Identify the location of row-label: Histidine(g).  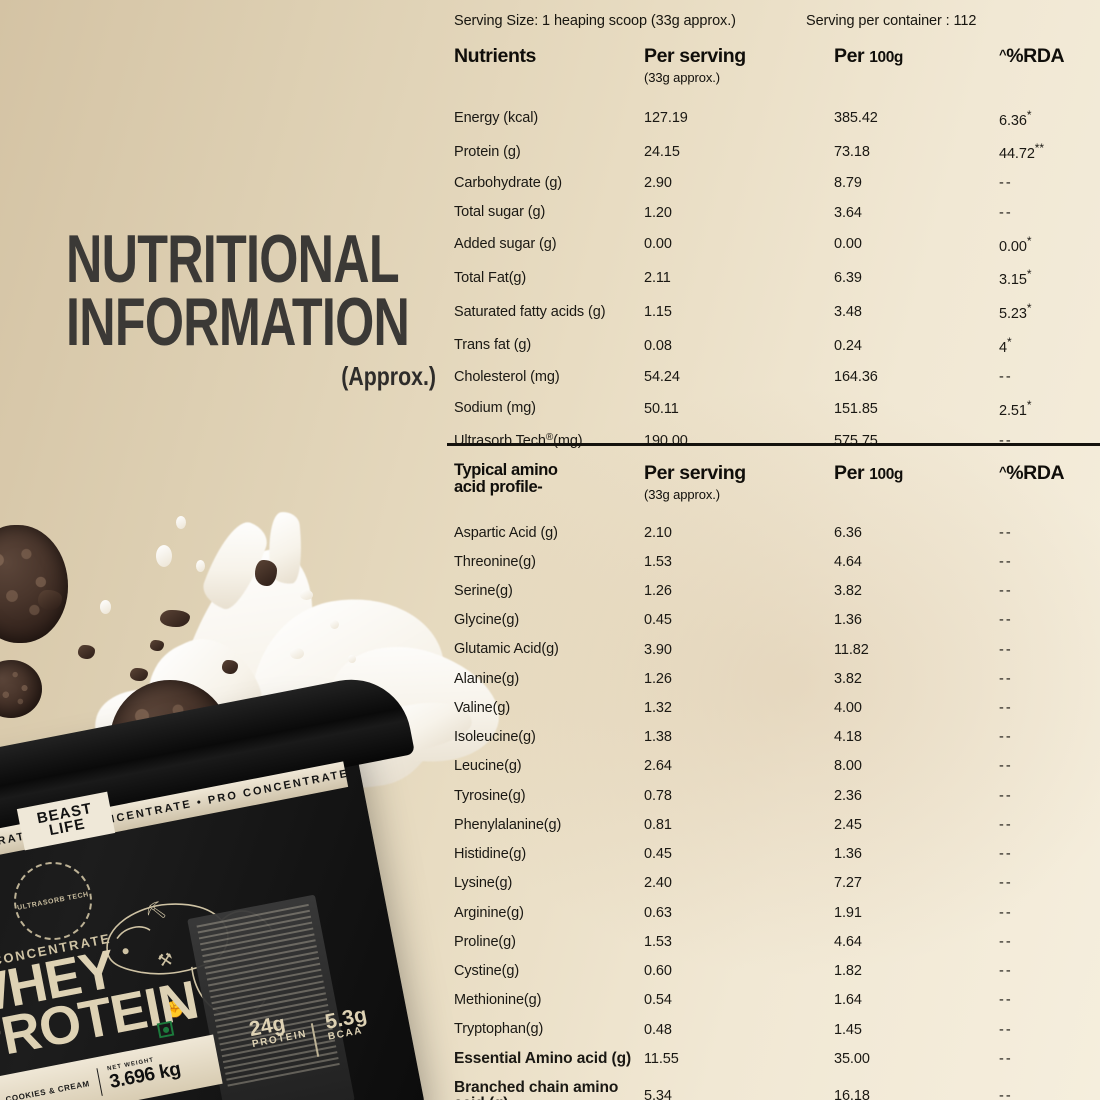
(490, 854).